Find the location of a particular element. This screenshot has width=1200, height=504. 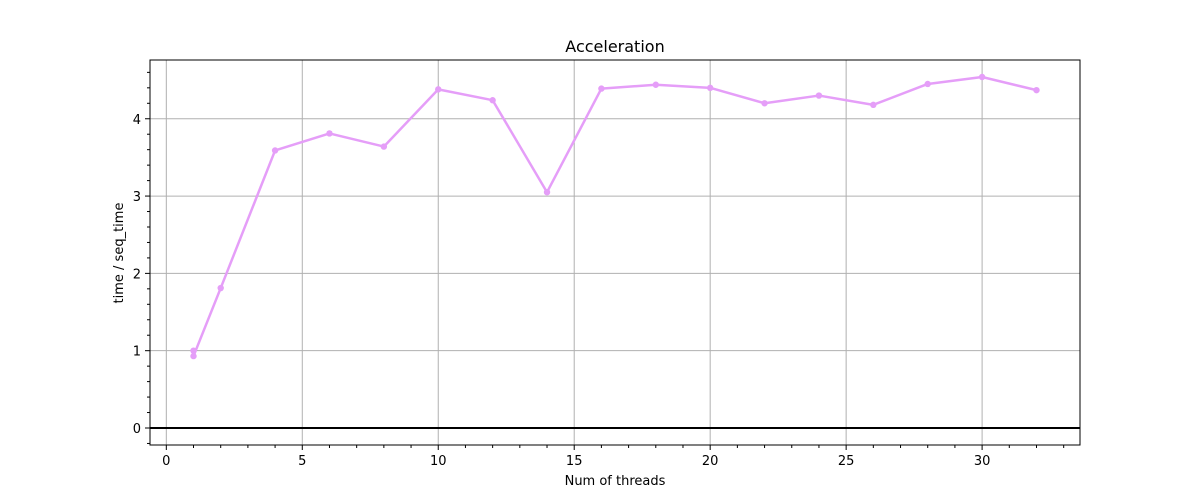

x-tick-label: 5 is located at coordinates (302, 461).